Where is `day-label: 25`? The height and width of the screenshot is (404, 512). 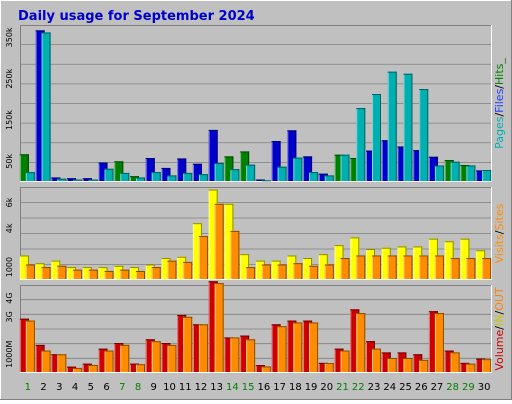 day-label: 25 is located at coordinates (405, 387).